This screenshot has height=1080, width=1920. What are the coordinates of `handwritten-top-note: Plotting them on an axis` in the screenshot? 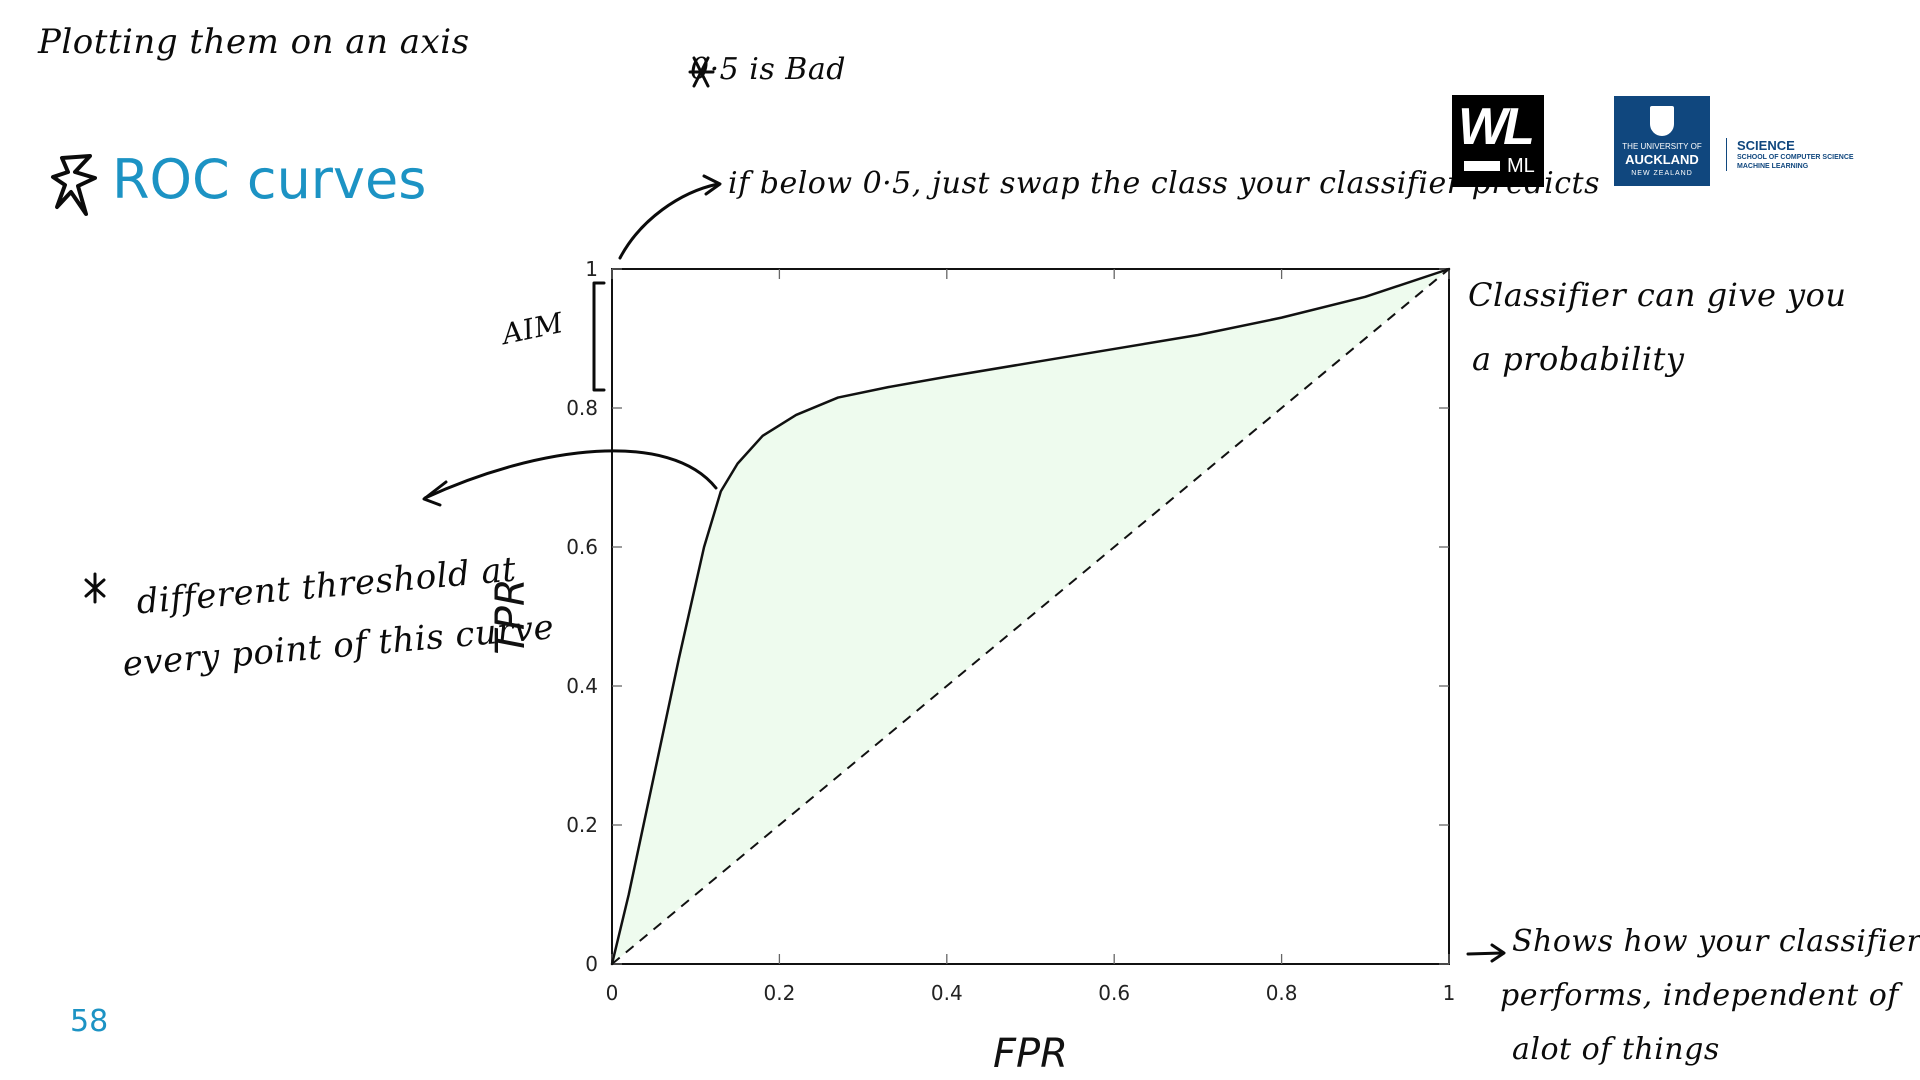 It's located at (254, 42).